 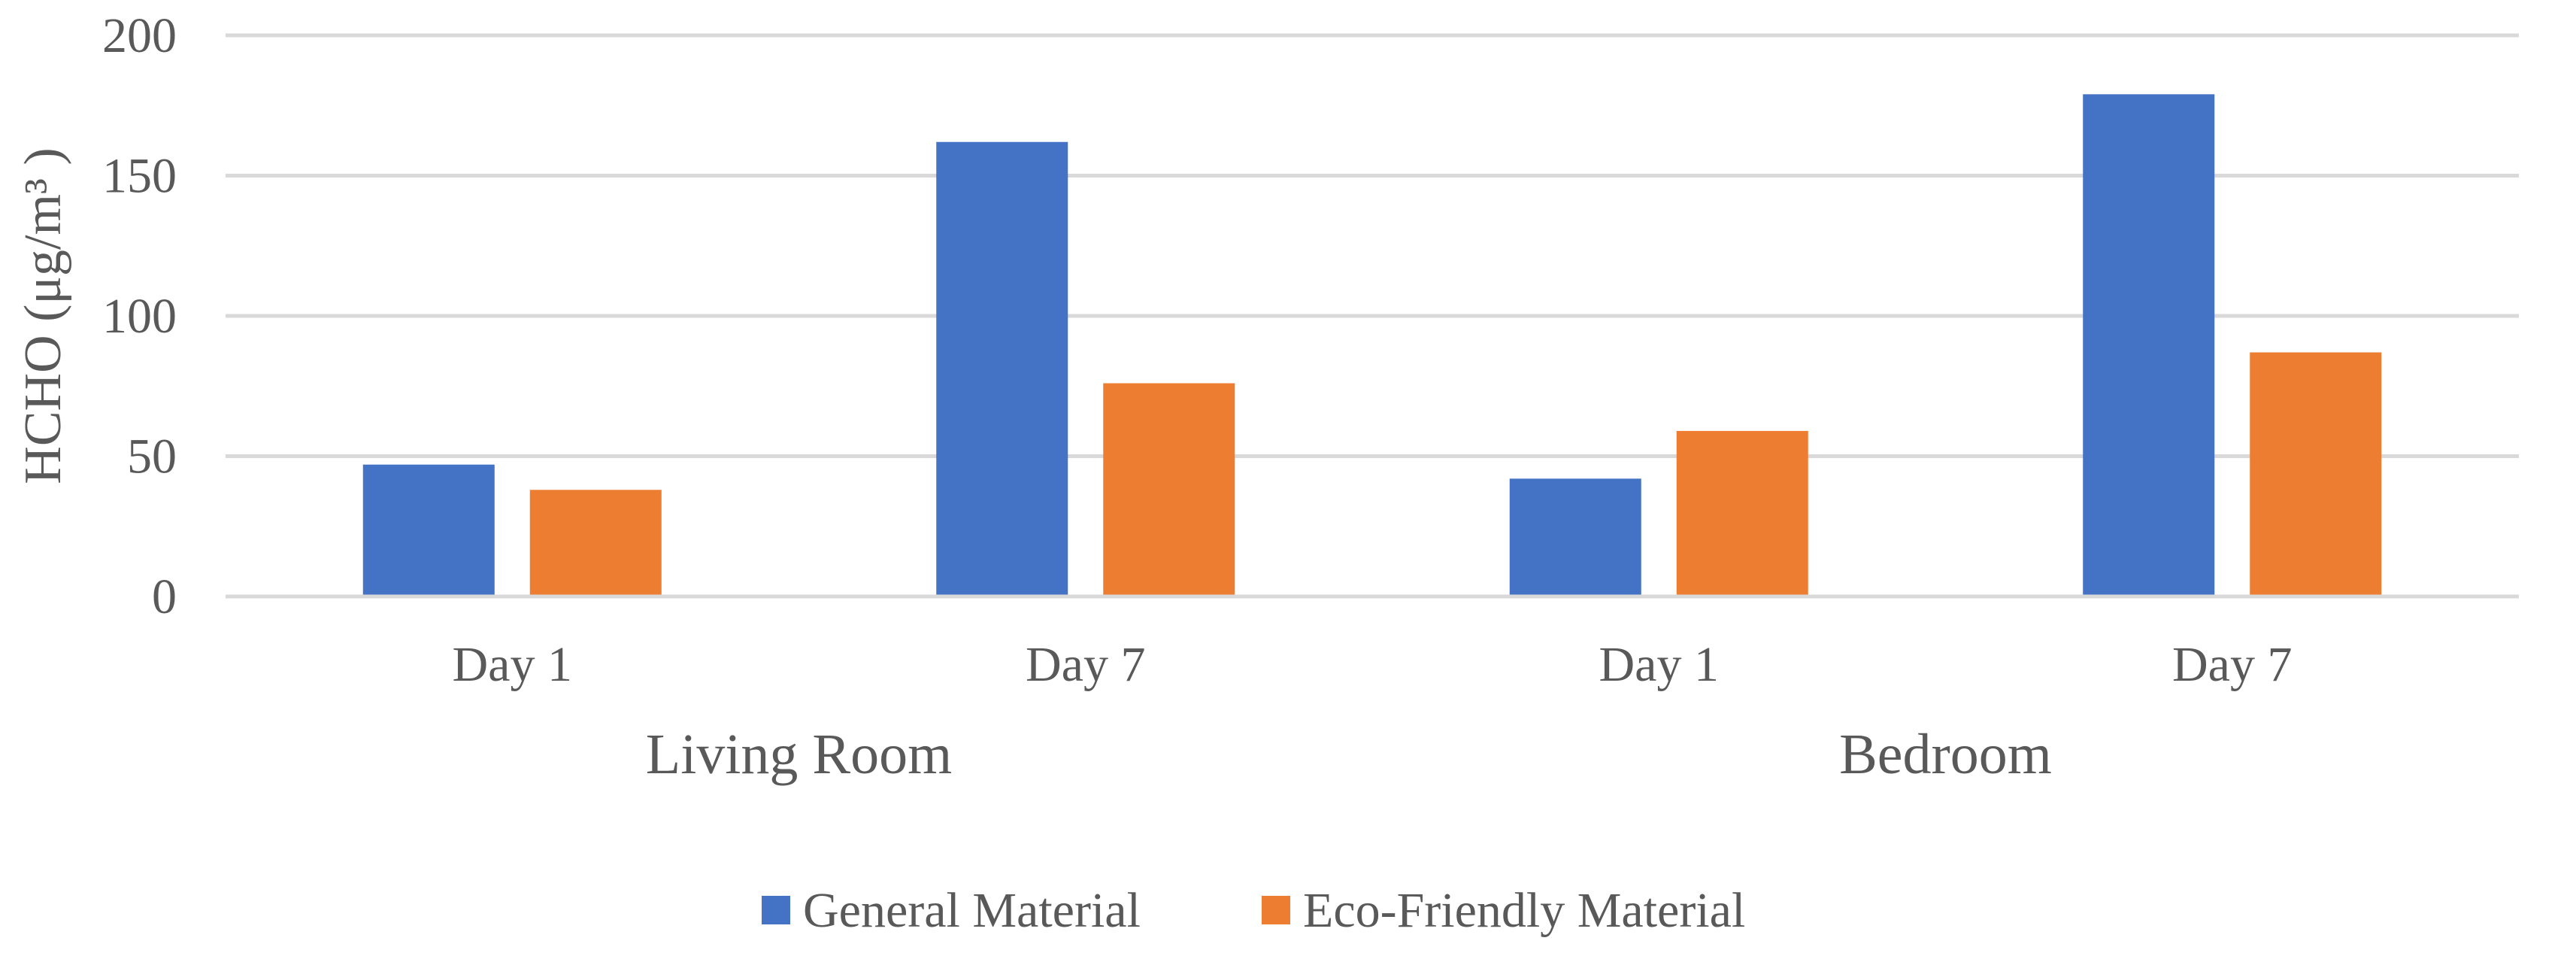 I want to click on y-axis-label: HCHO (μg/m³ ), so click(x=43, y=315).